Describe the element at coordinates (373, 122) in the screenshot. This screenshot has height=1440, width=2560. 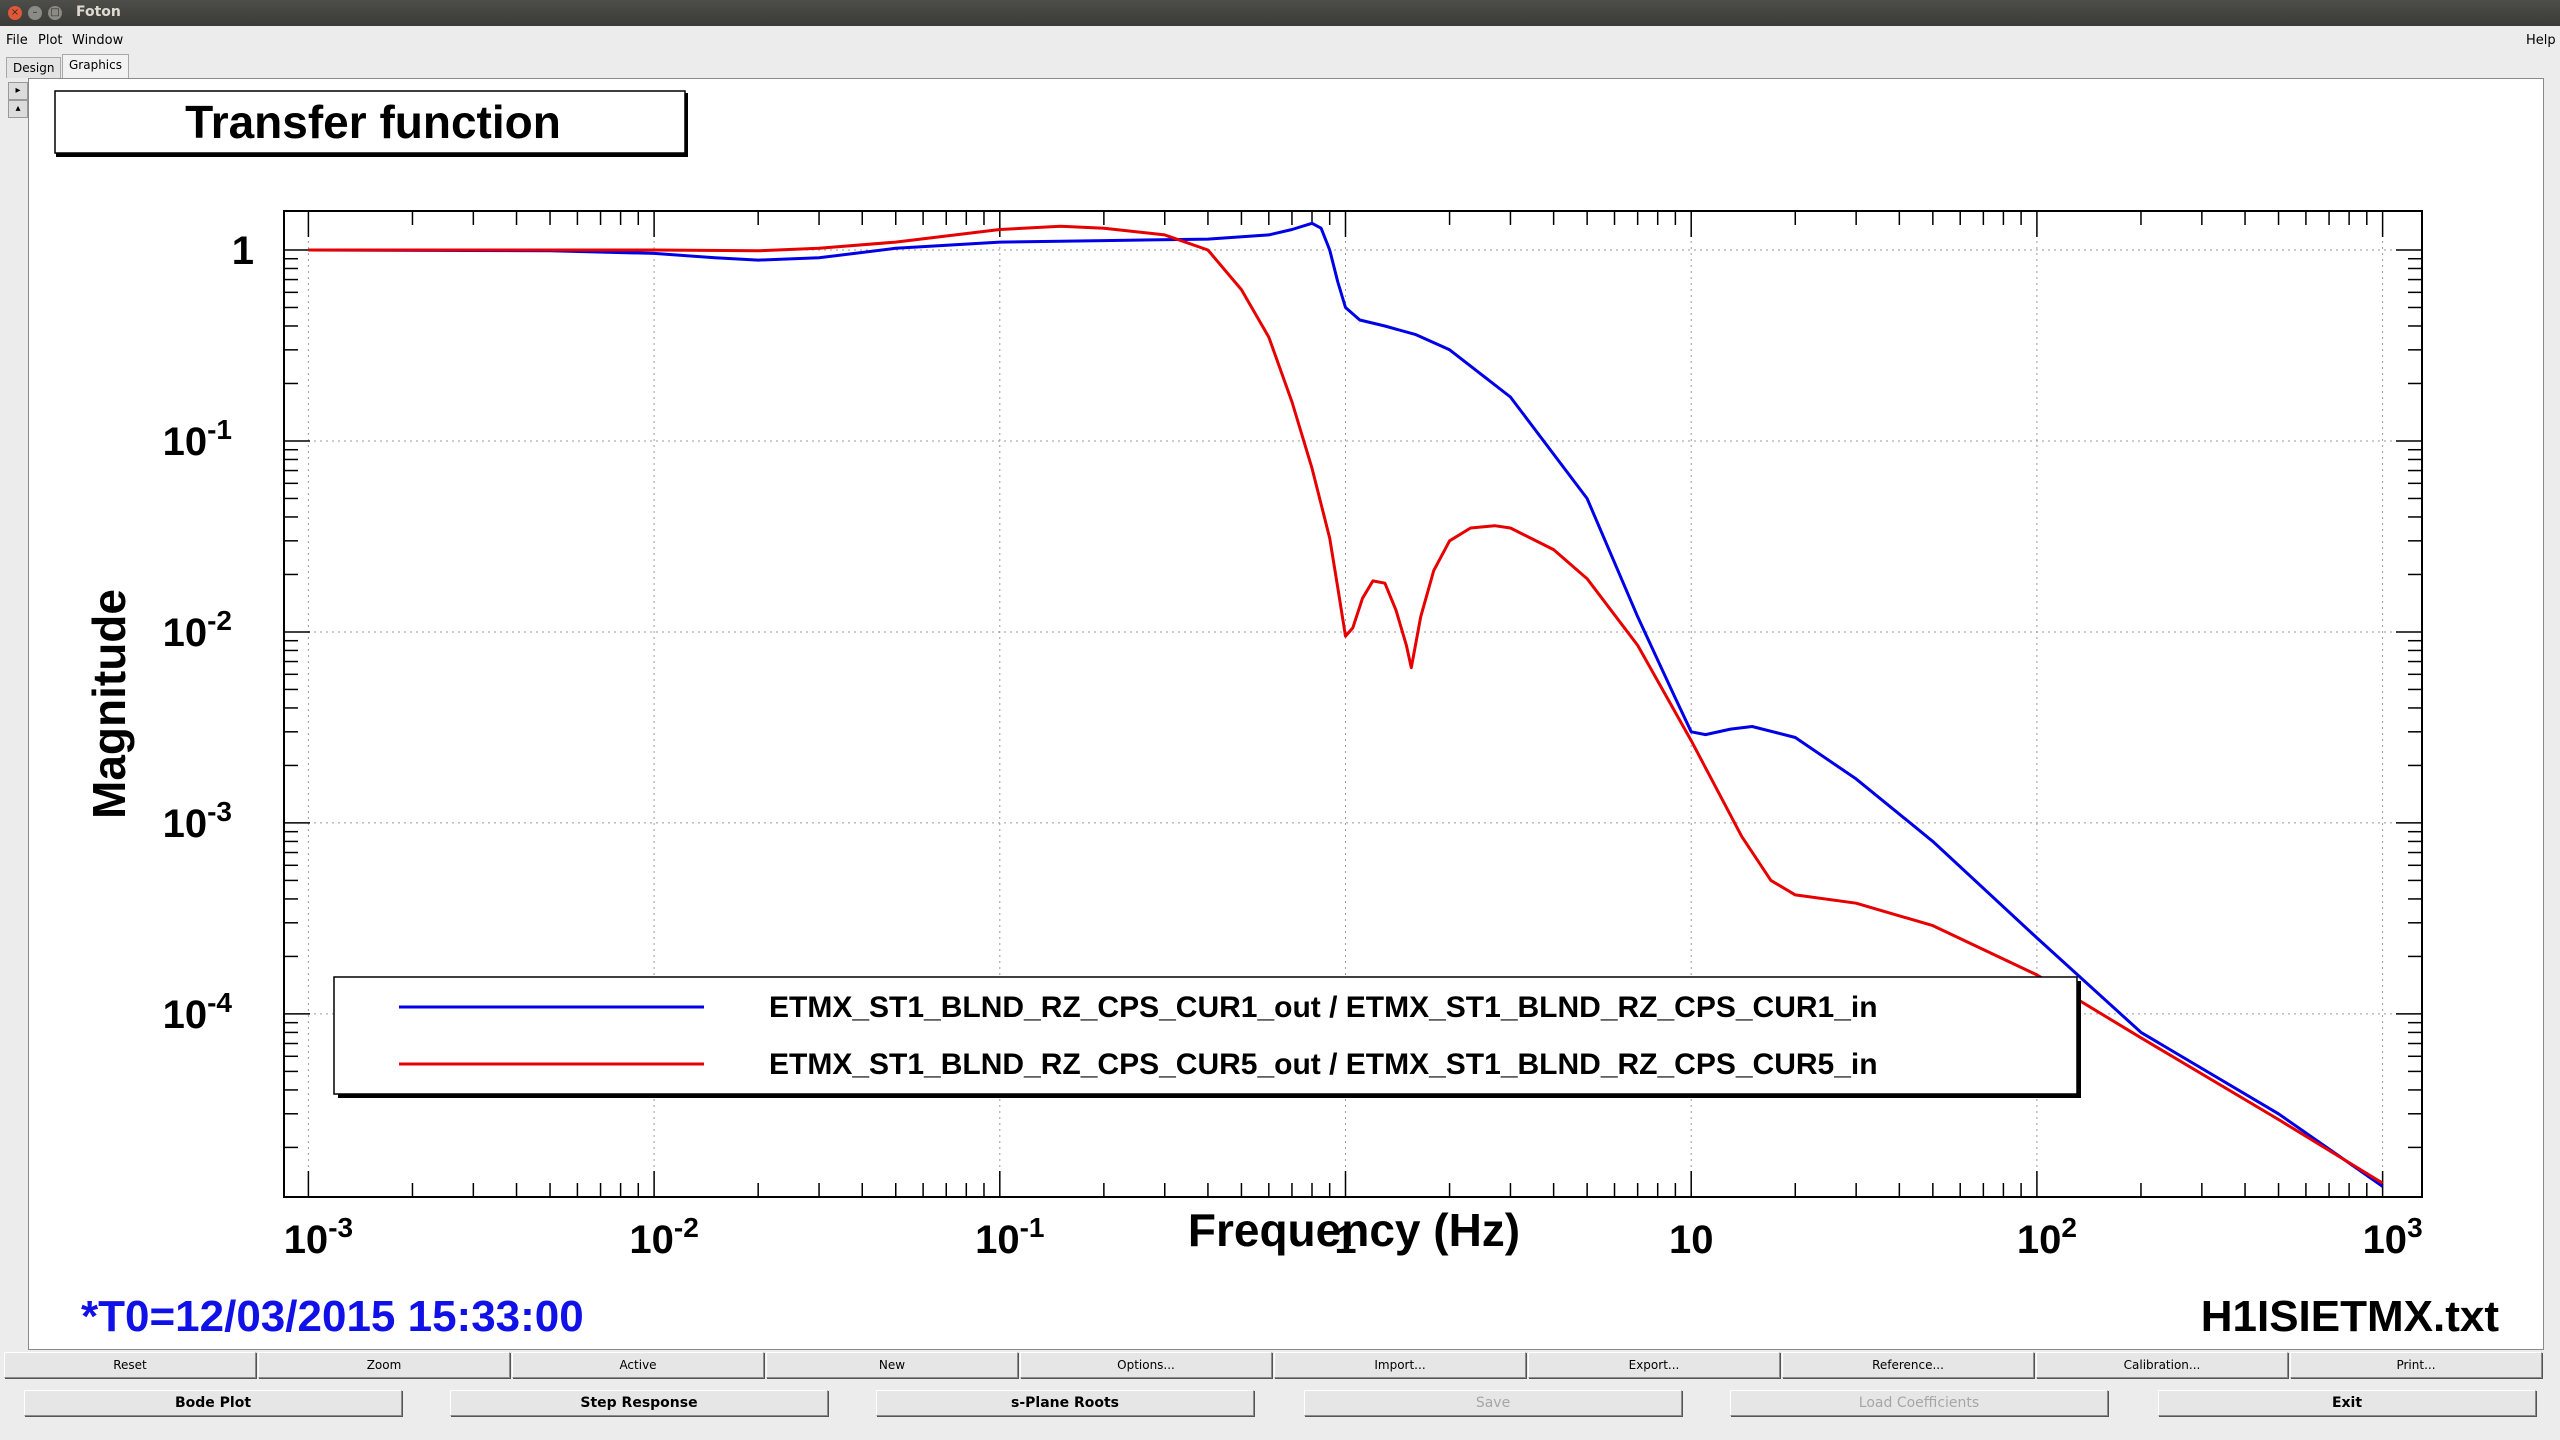
I see `plot-title: Transfer function` at that location.